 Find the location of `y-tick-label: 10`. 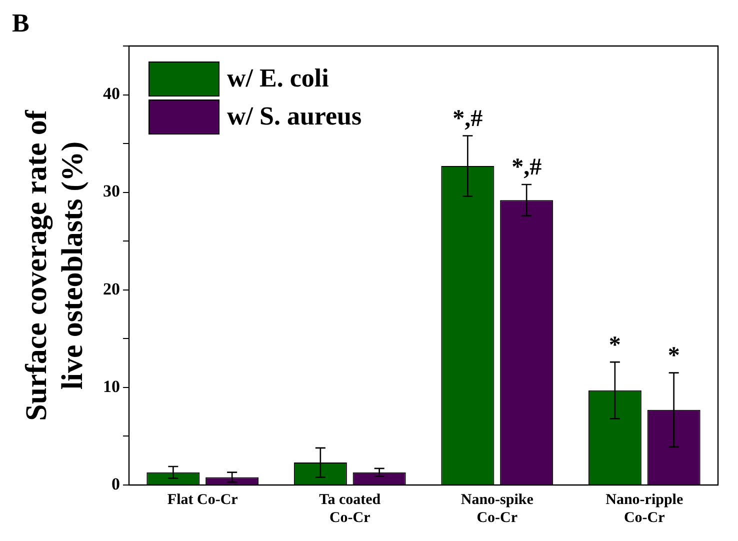

y-tick-label: 10 is located at coordinates (111, 386).